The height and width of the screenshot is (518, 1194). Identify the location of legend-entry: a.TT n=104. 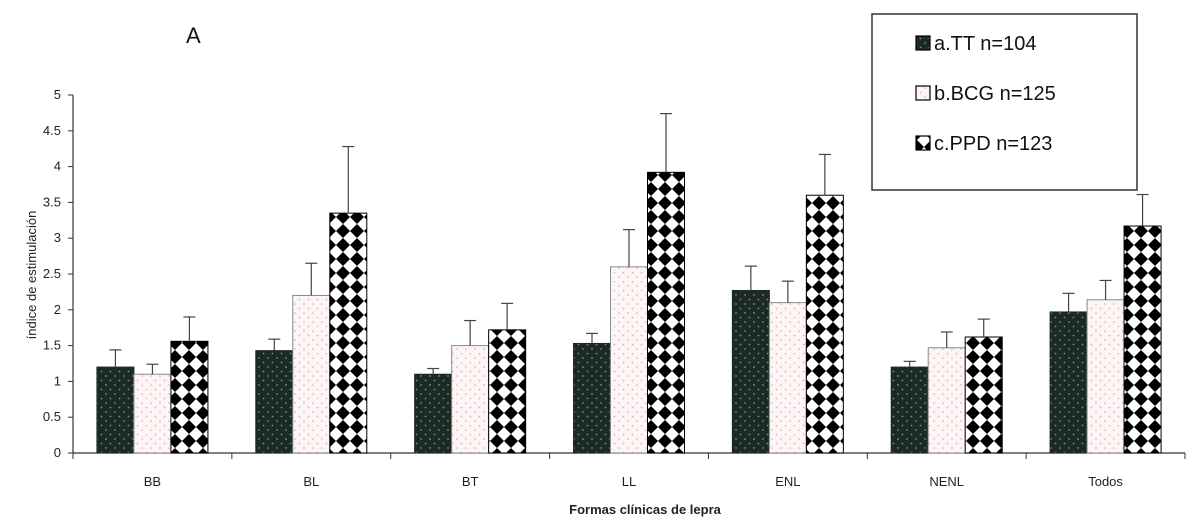
(985, 44).